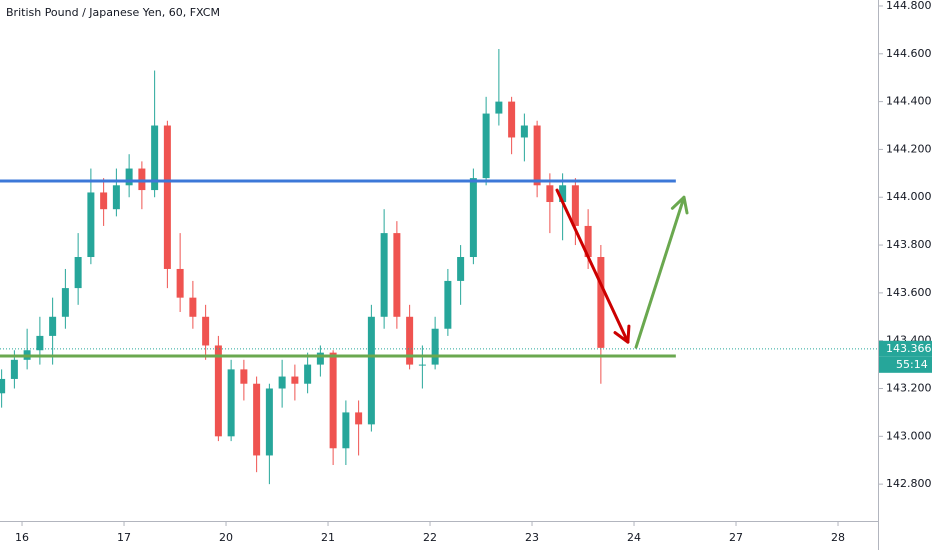  I want to click on countdown-box, so click(905, 364).